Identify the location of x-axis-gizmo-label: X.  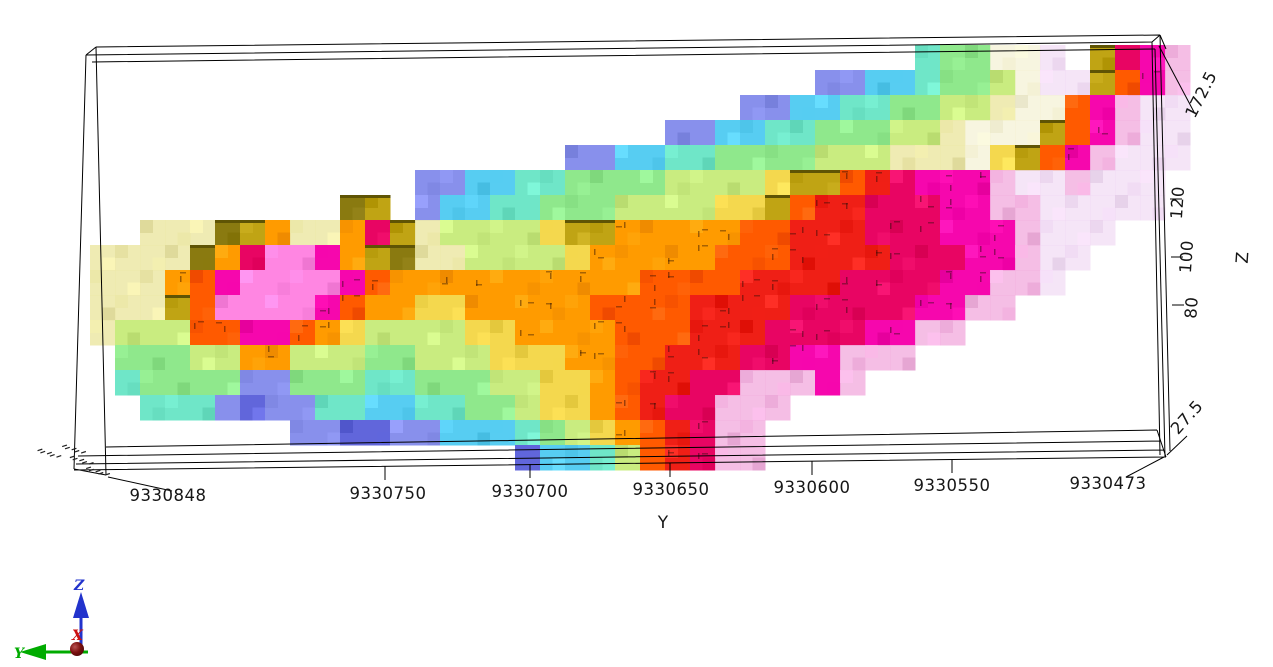
(77, 636).